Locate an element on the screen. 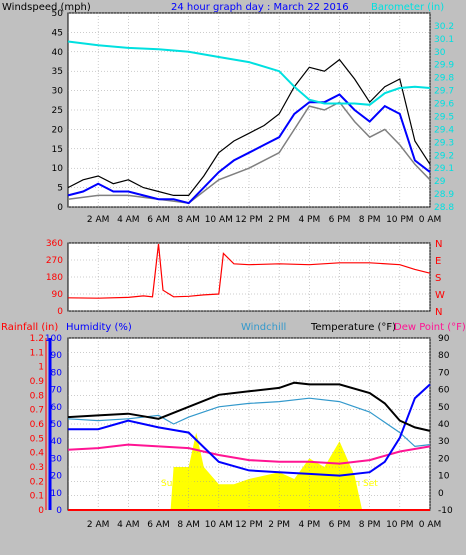 The width and height of the screenshot is (466, 555). temperature-tick-label: 70 is located at coordinates (444, 373).